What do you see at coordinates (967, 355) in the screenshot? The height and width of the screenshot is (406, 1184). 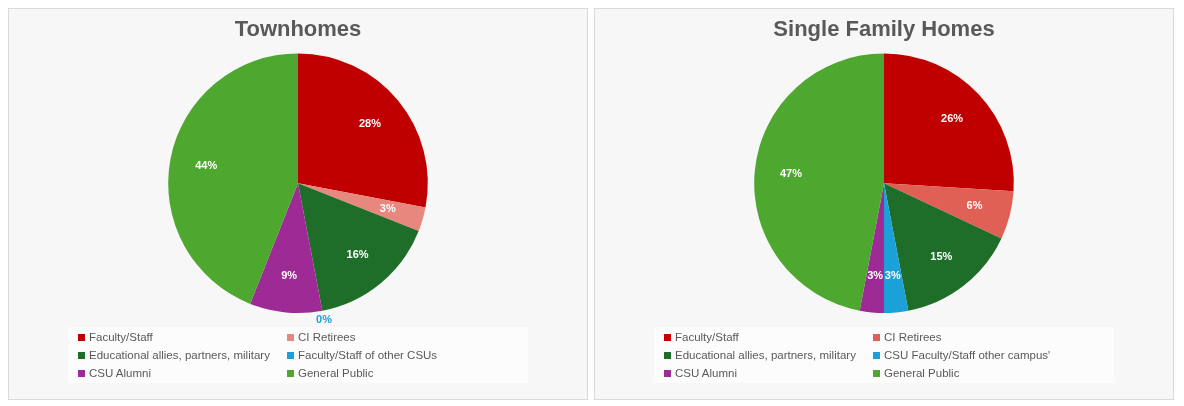 I see `legend-label: CSU Faculty/Staff other campus'` at bounding box center [967, 355].